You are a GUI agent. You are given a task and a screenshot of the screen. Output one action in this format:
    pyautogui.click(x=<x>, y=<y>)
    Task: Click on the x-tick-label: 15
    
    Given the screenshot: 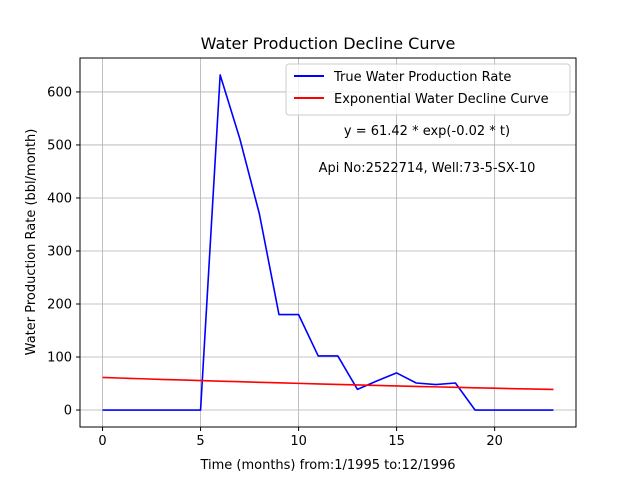 What is the action you would take?
    pyautogui.click(x=396, y=441)
    